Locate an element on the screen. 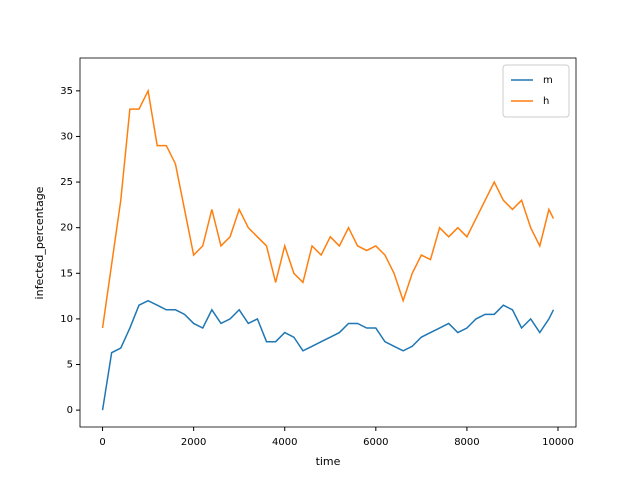 The image size is (640, 484). x-tick-label: 2000 is located at coordinates (193, 442).